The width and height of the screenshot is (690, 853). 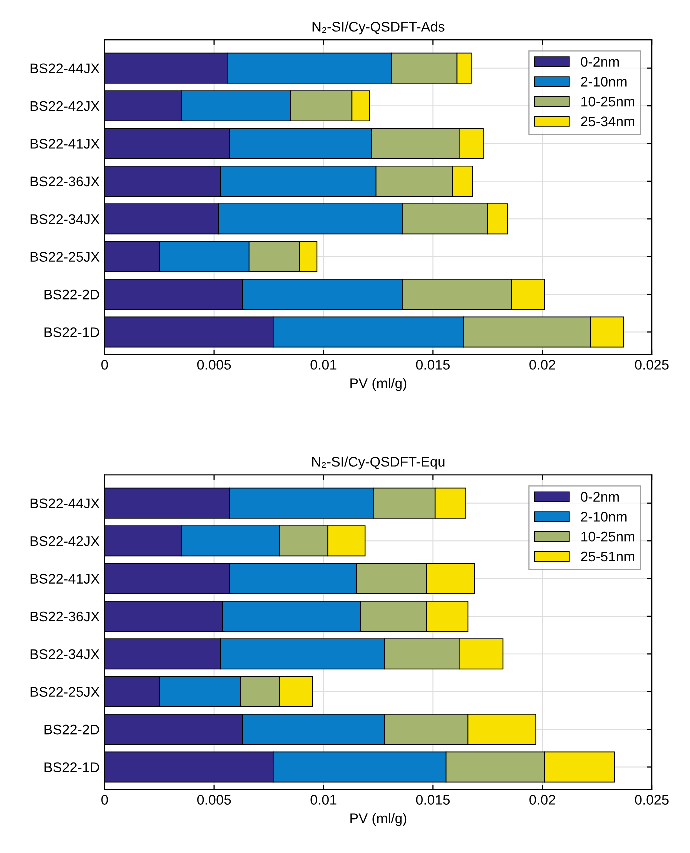 What do you see at coordinates (378, 463) in the screenshot?
I see `chart-title: N₂-SI/Cy-QSDFT-Equ` at bounding box center [378, 463].